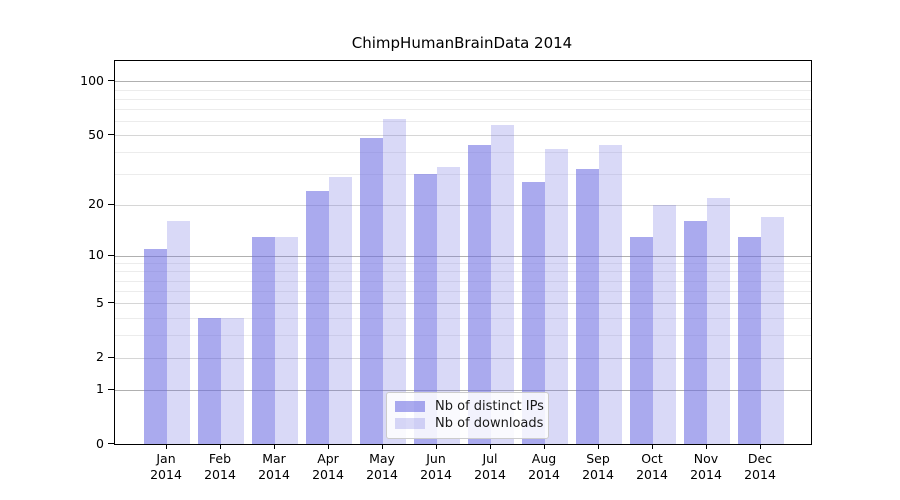 This screenshot has width=900, height=500. I want to click on legend-row-distinct-ips: Nb of distinct IPs, so click(469, 406).